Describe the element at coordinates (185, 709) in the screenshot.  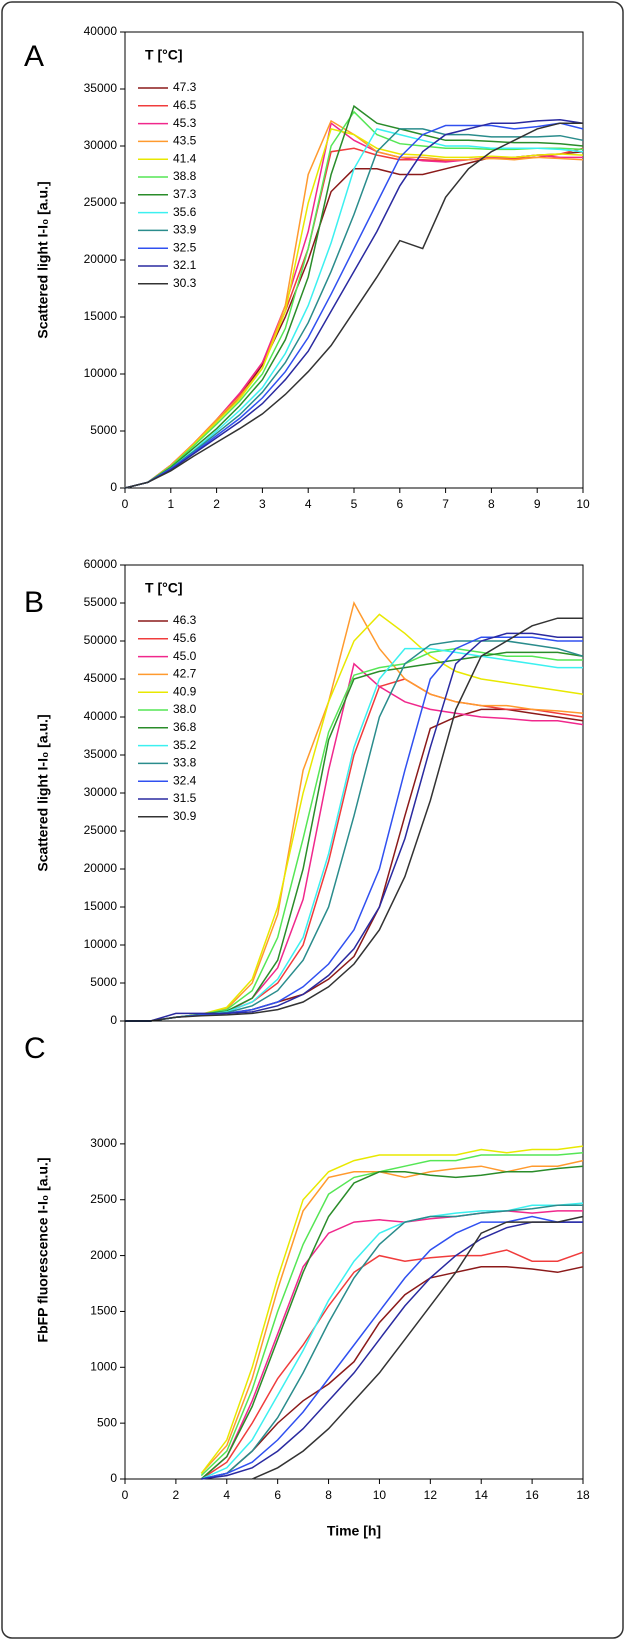
I see `legend-label: 38.0` at that location.